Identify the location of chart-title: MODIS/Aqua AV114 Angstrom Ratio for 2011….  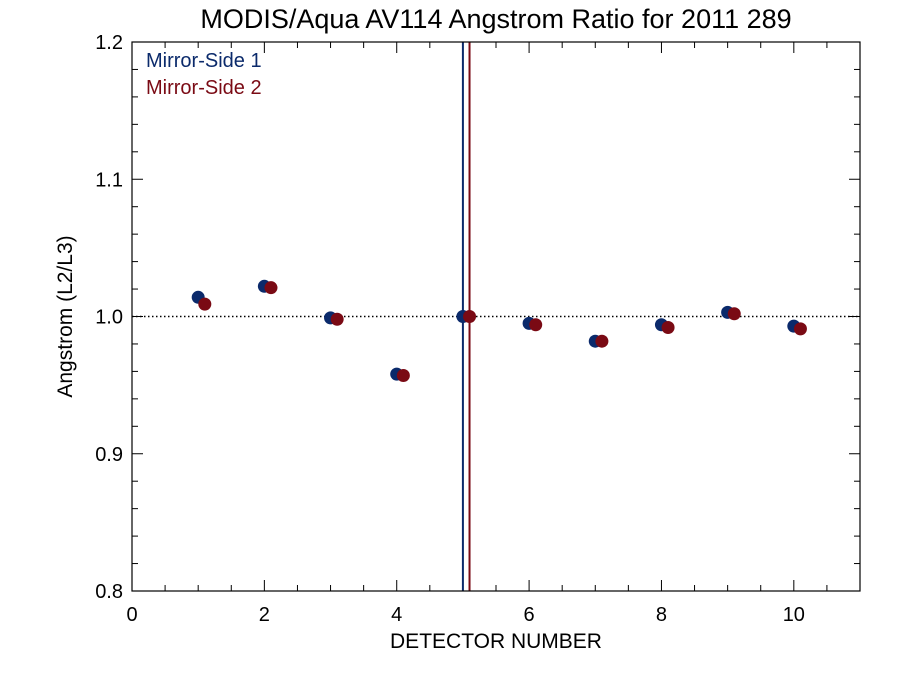
(495, 19).